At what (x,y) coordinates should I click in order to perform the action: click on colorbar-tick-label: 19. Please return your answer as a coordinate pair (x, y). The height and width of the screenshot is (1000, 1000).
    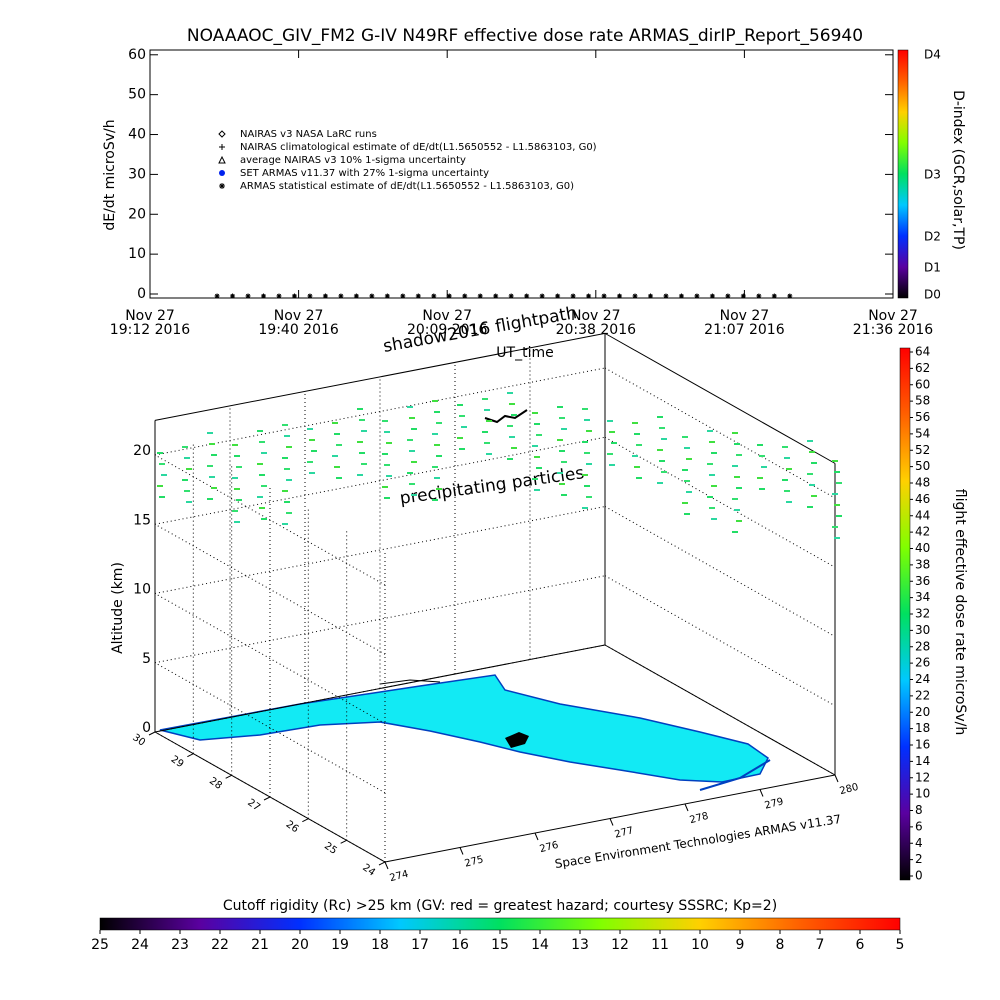
    Looking at the image, I should click on (340, 945).